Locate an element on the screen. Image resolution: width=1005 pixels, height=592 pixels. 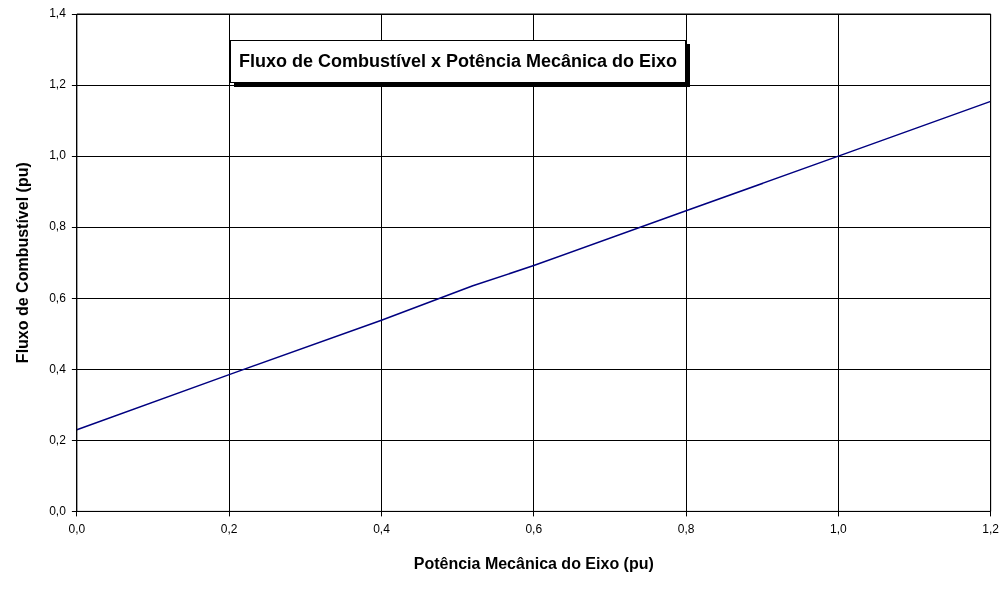
y-tick-label: 0,0 is located at coordinates (58, 510).